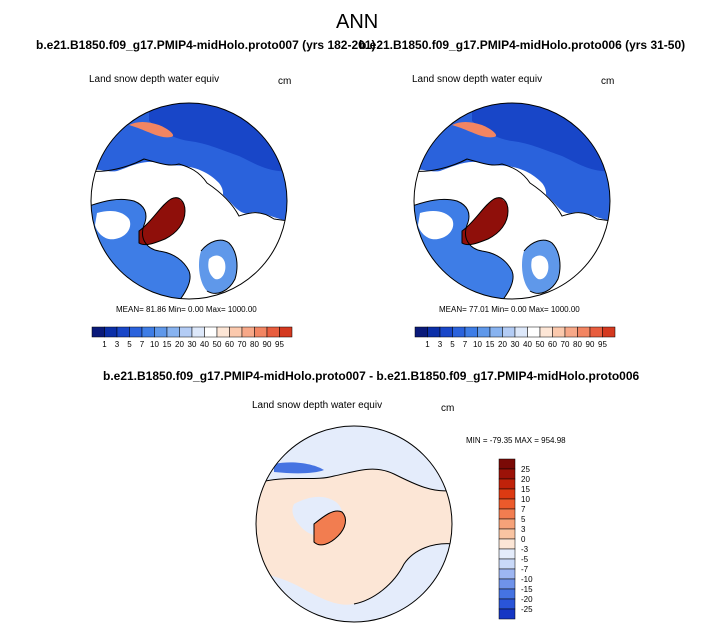  What do you see at coordinates (186, 309) in the screenshot?
I see `panel-1-stats: MEAN= 81.86 Min= 0.00 Max= 1000.00` at bounding box center [186, 309].